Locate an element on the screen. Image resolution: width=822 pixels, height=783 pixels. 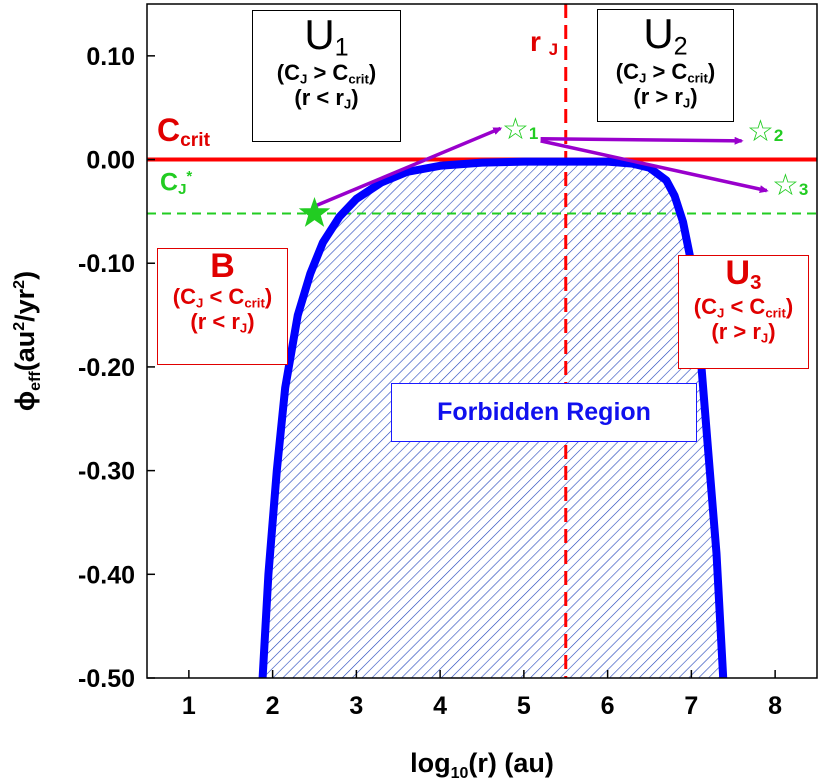
region-box-u2: U2 (CJ > Ccrit) (r > rJ) is located at coordinates (665, 65).